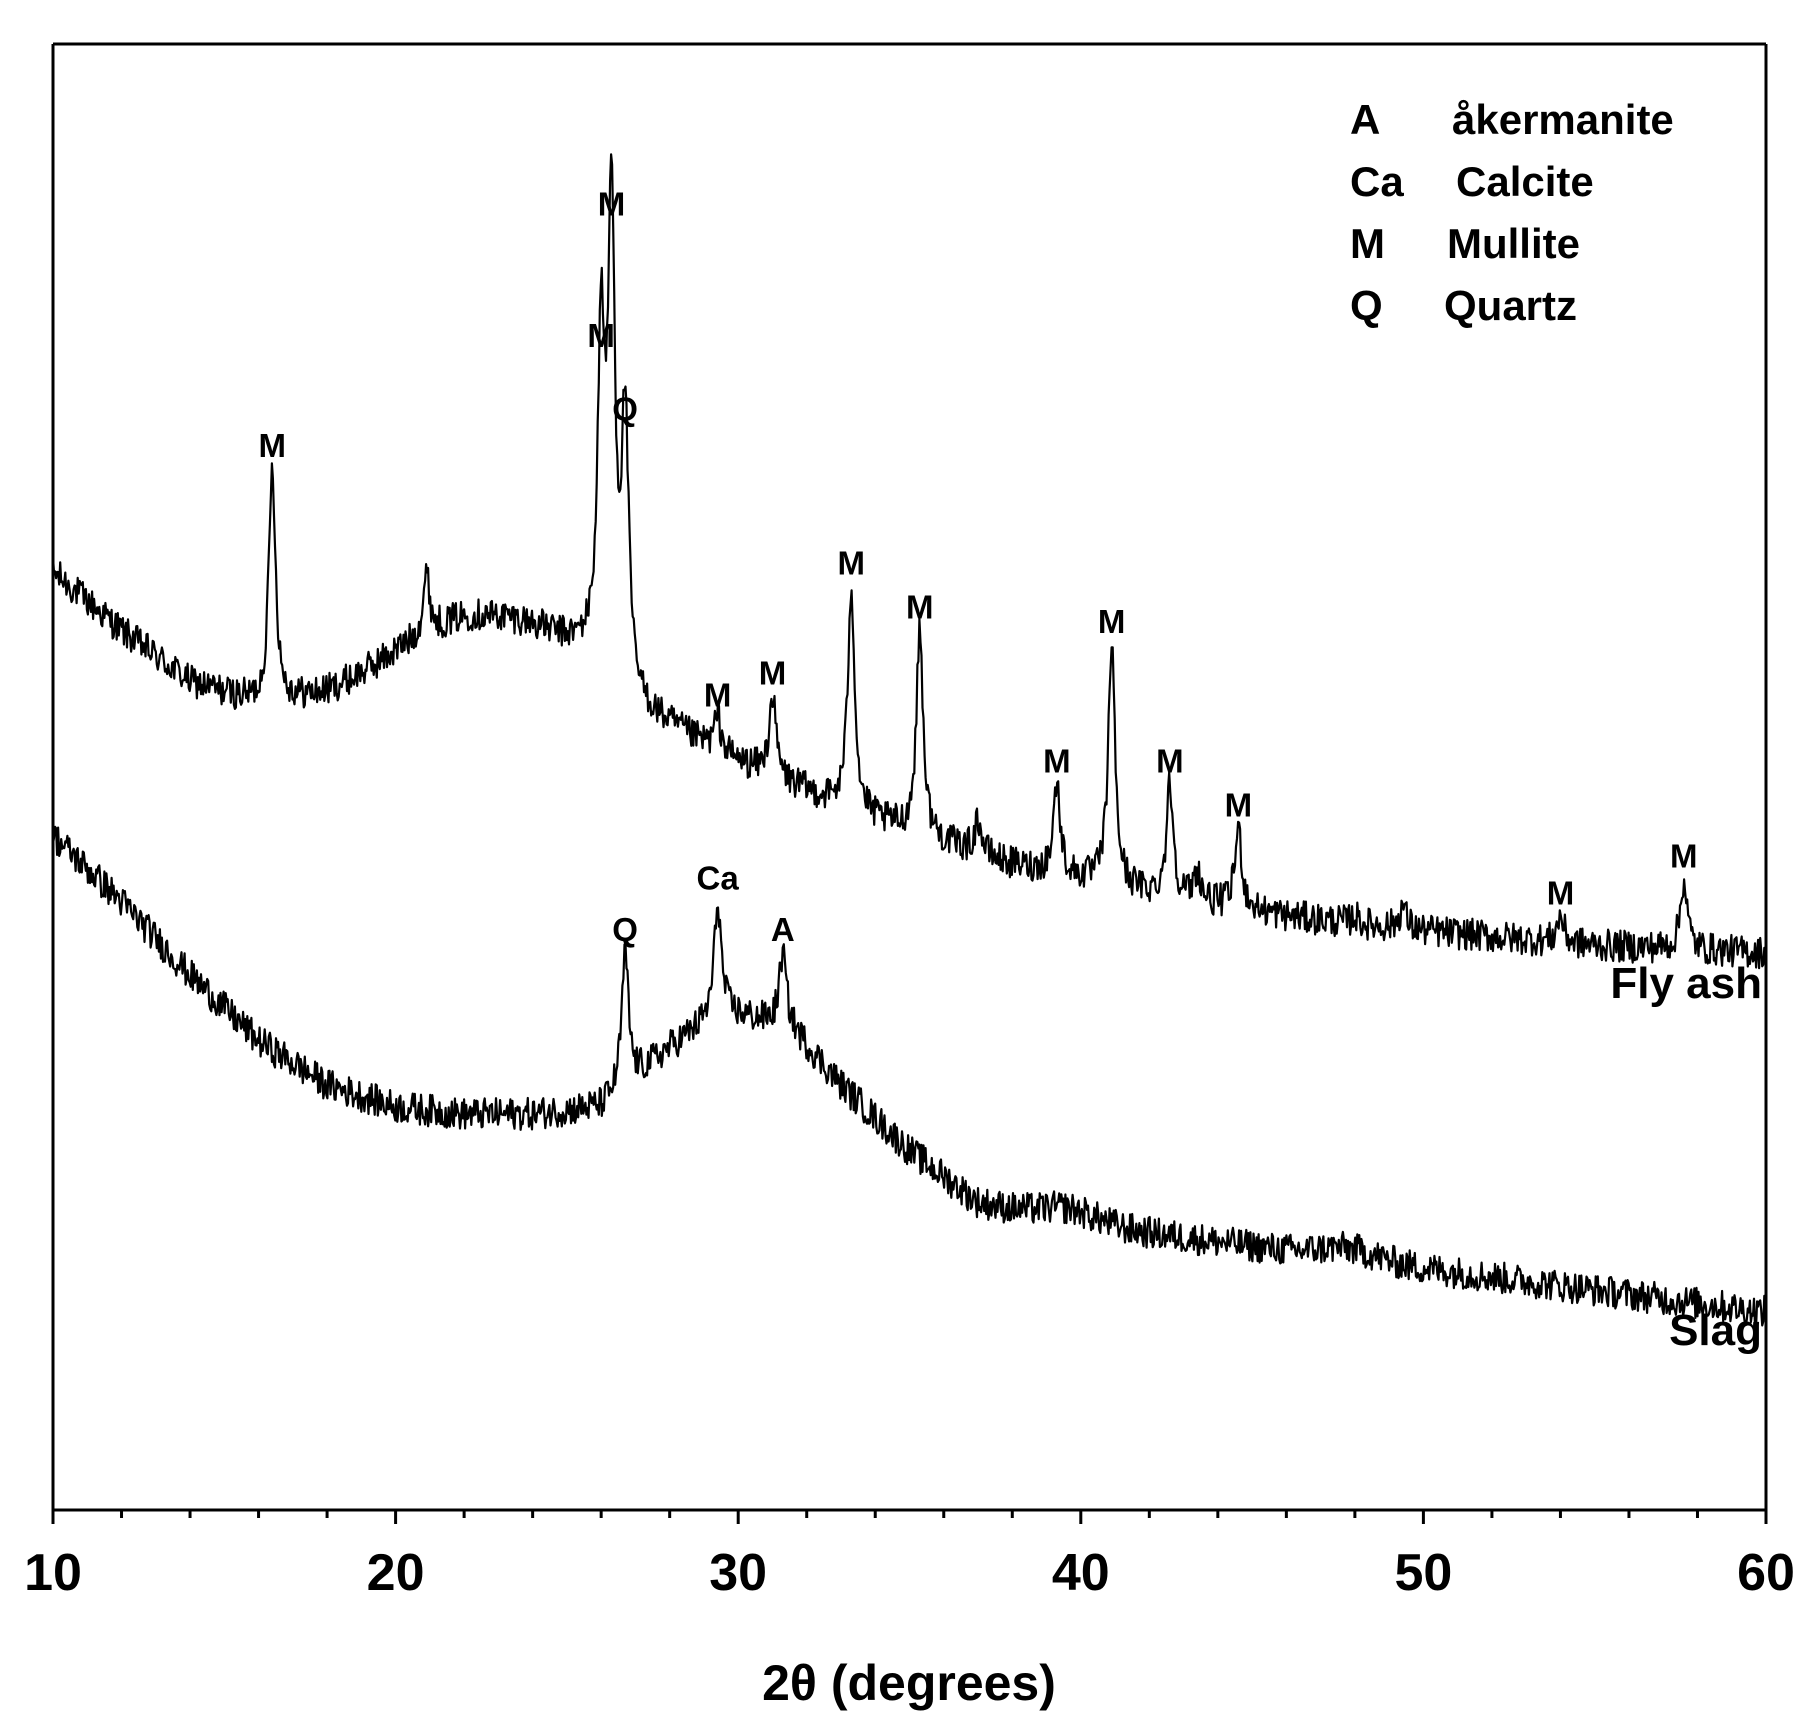 The height and width of the screenshot is (1722, 1816). Describe the element at coordinates (783, 929) in the screenshot. I see `peak-label: A` at that location.